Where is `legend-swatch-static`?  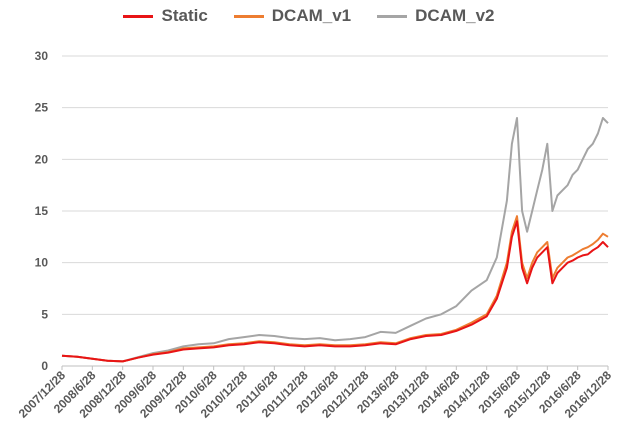
legend-swatch-static is located at coordinates (138, 16).